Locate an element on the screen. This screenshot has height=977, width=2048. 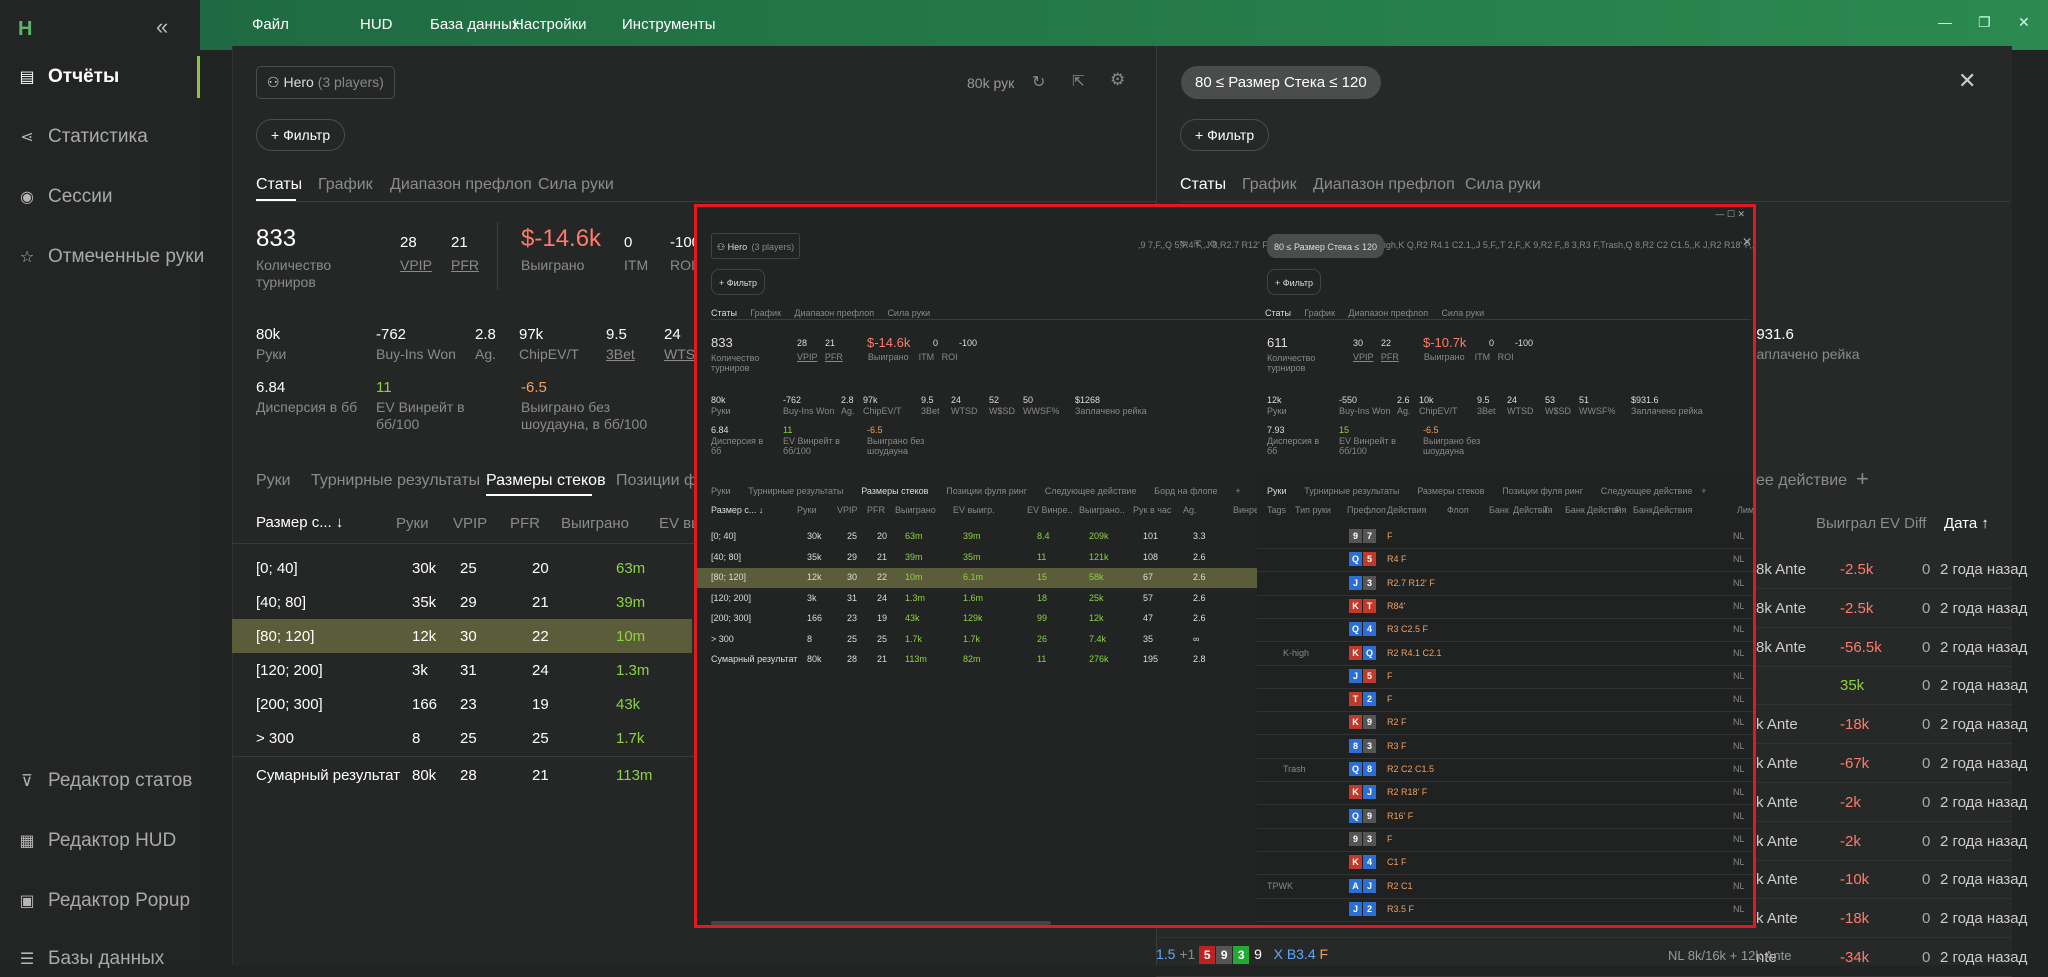
inset-cell: 3k is located at coordinates (812, 597).